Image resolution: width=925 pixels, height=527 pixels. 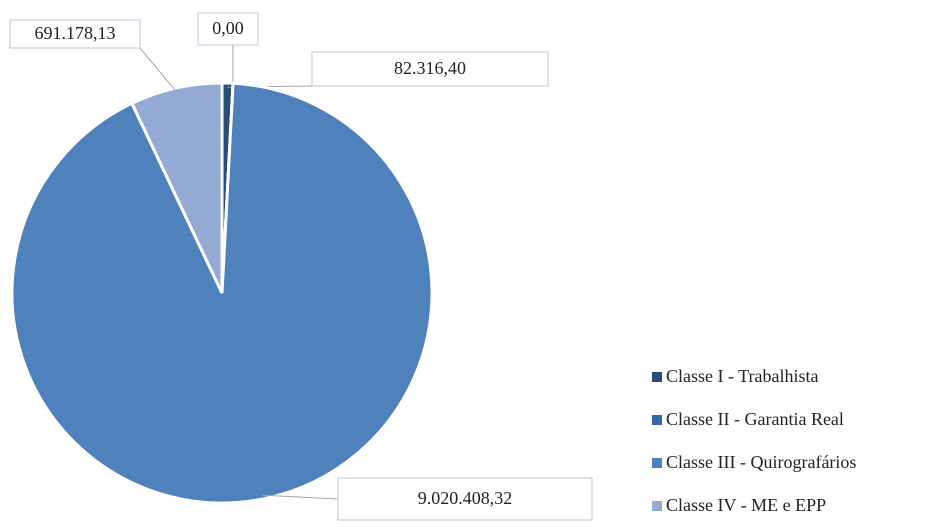 What do you see at coordinates (176, 187) in the screenshot?
I see `pie-slice` at bounding box center [176, 187].